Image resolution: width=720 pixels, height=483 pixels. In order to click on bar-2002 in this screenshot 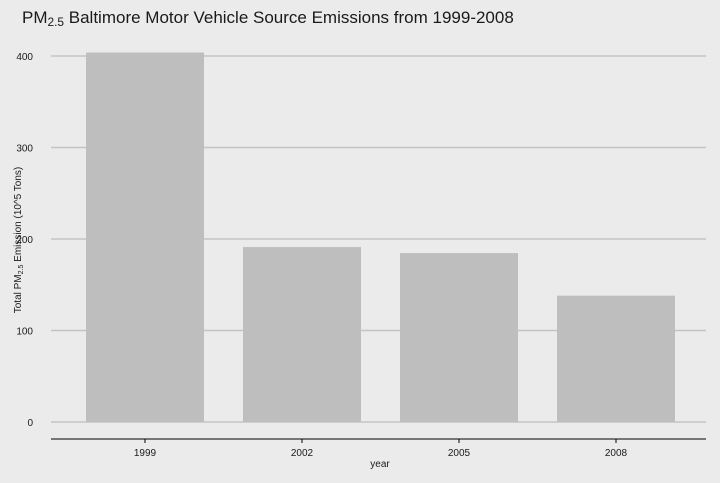, I will do `click(302, 334)`.